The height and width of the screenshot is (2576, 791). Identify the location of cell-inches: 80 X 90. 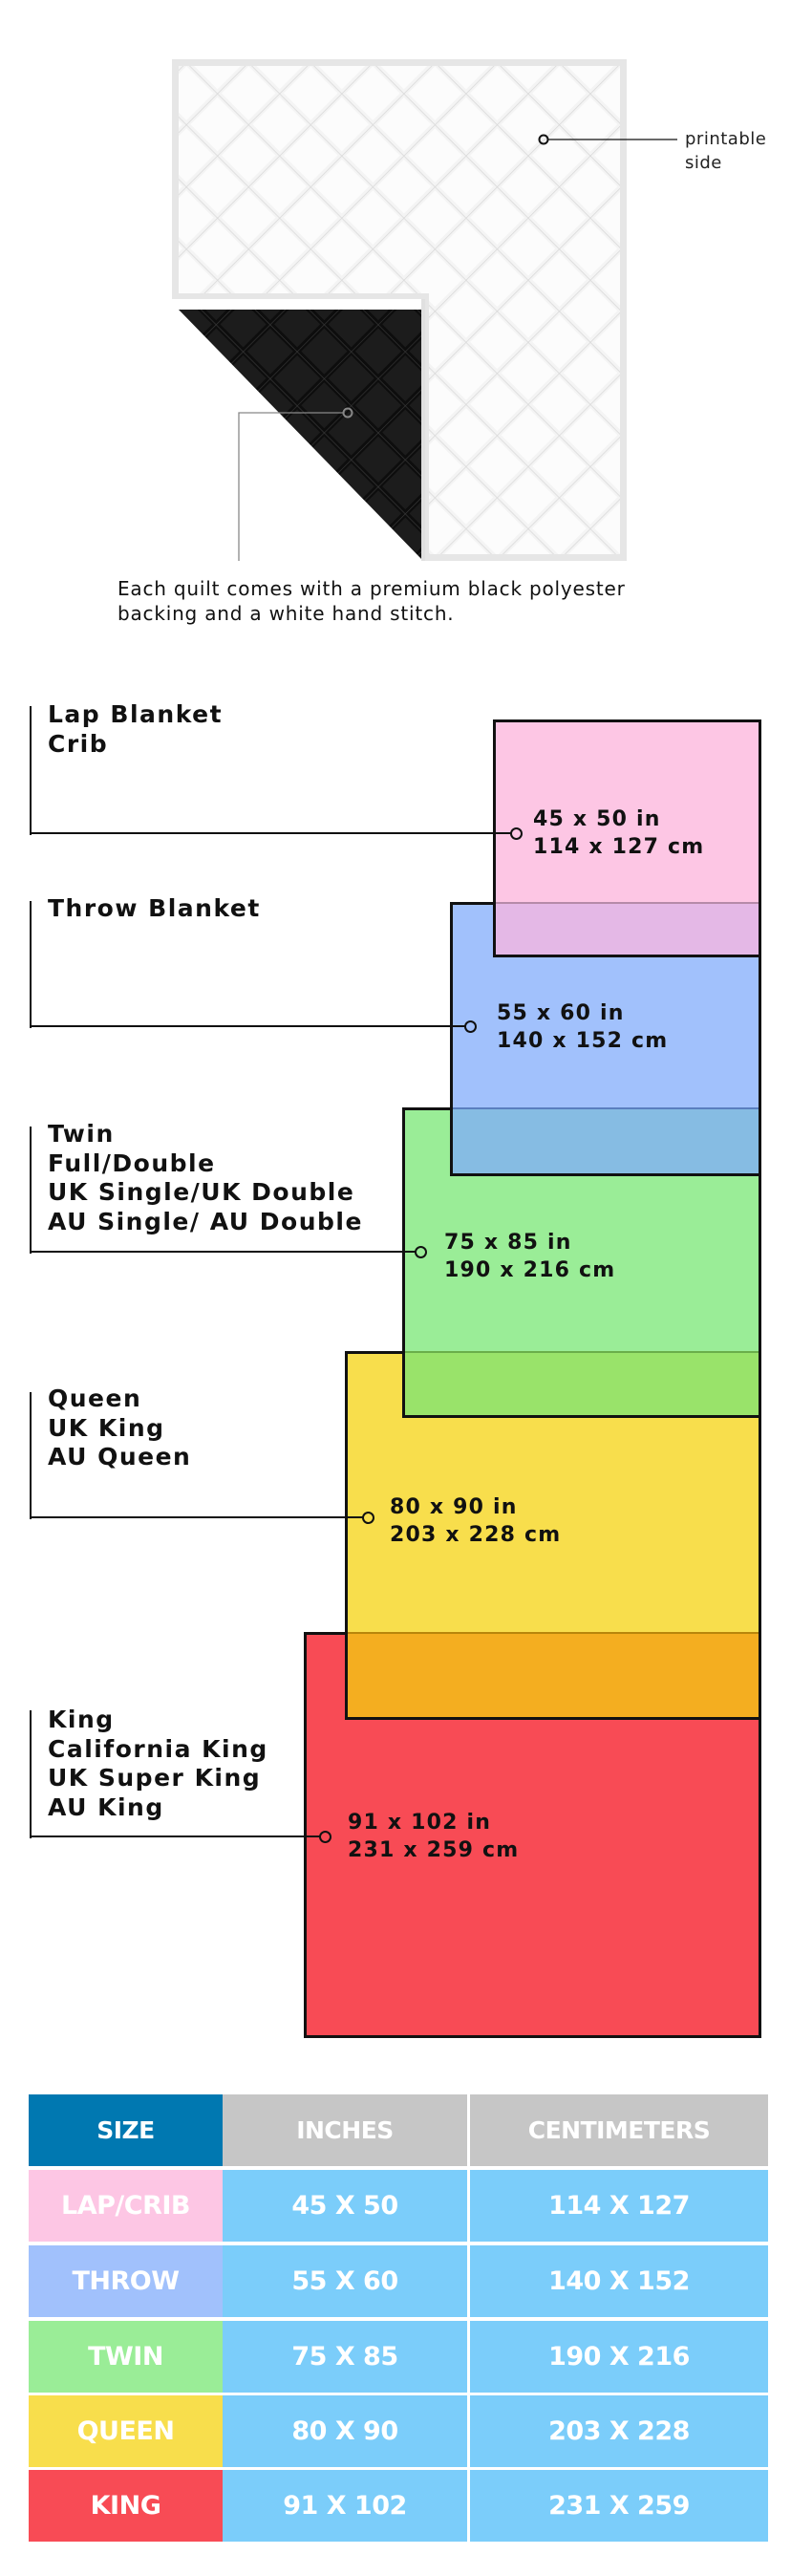
(345, 2431).